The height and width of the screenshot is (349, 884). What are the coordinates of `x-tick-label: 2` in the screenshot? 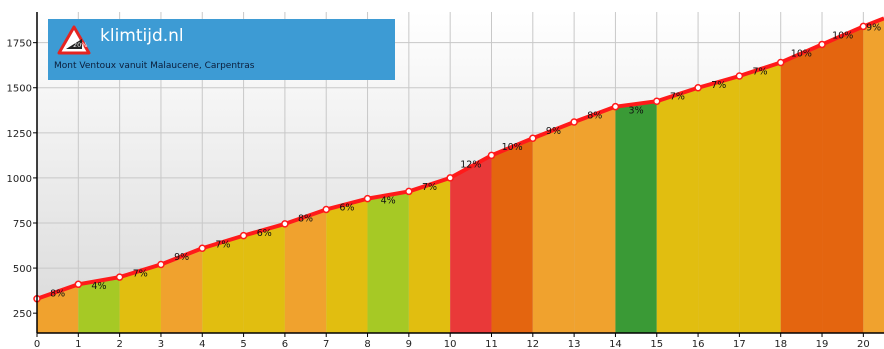 It's located at (119, 344).